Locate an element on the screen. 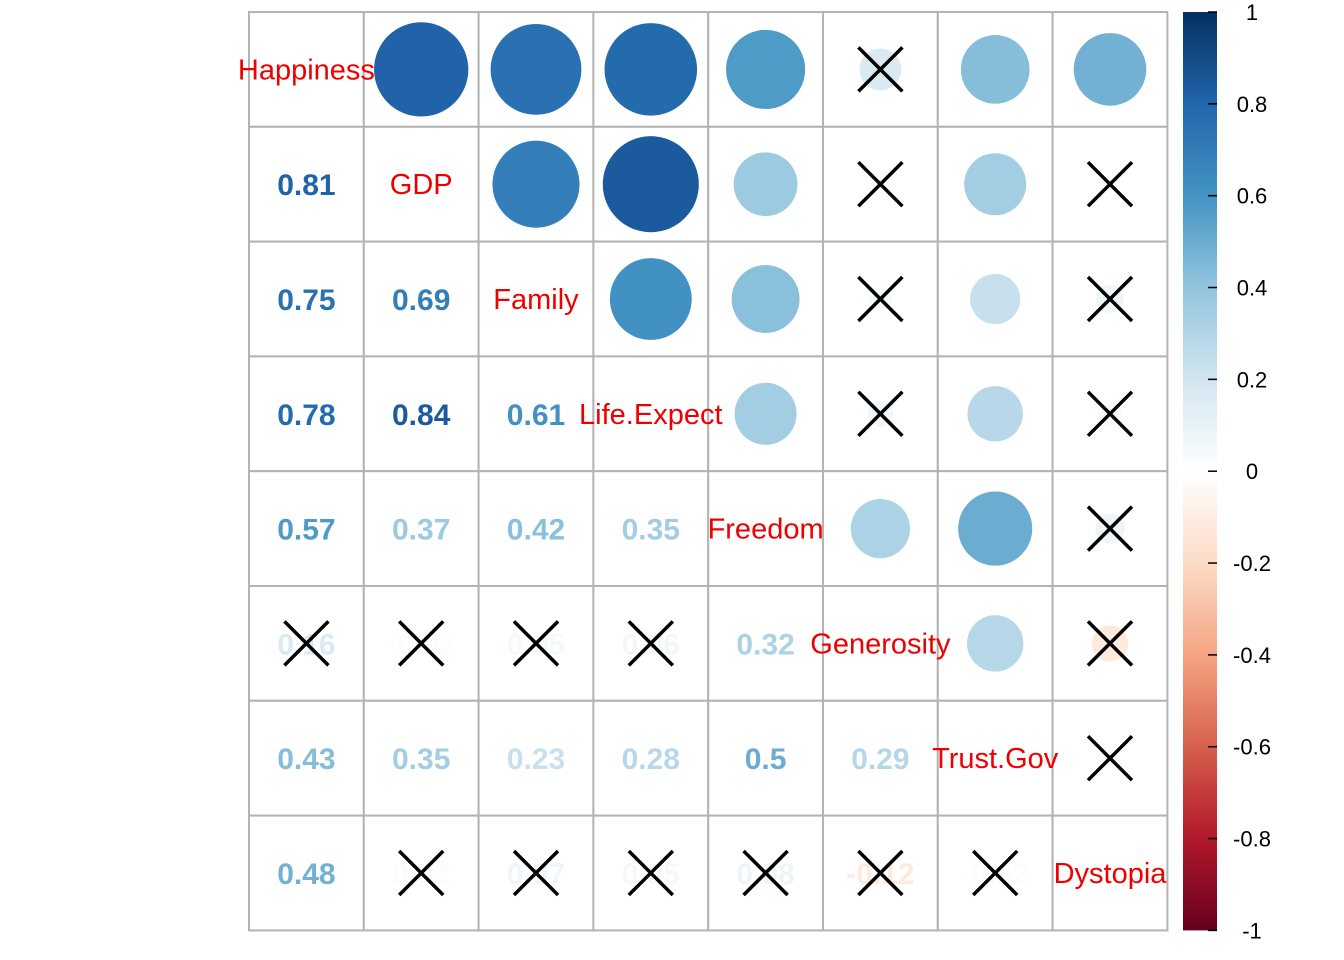  correlation-value-label: 0.5 is located at coordinates (766, 759).